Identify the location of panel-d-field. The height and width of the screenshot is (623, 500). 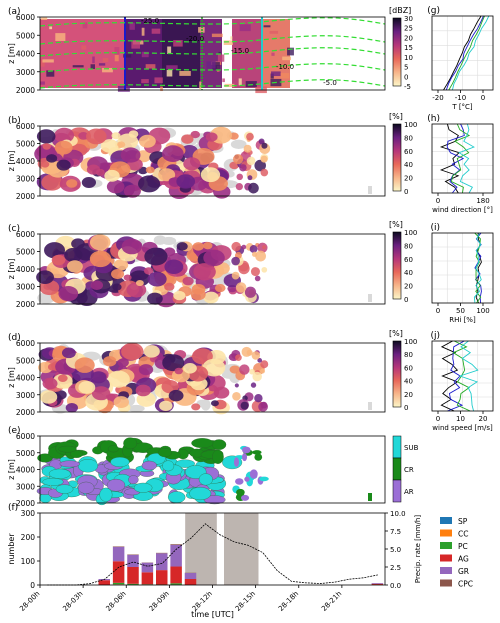
(153, 378).